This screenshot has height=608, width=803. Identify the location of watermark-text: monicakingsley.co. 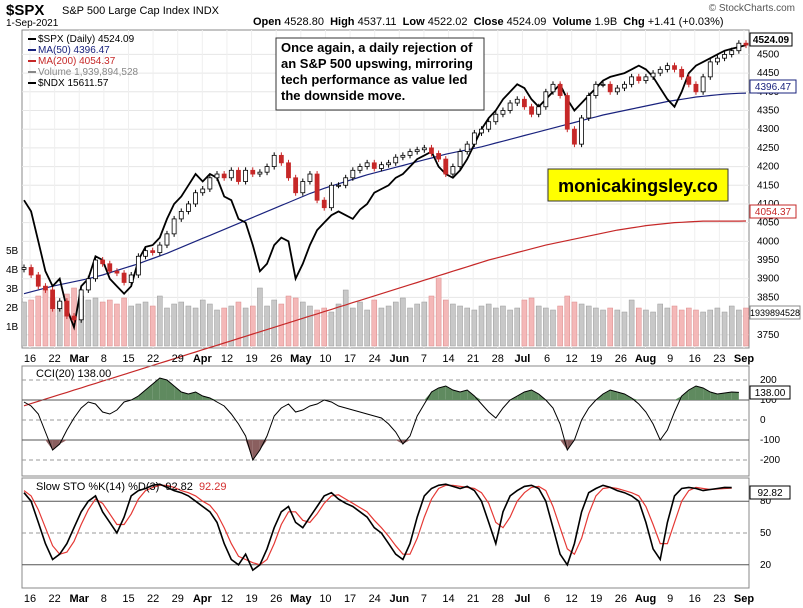
(638, 186).